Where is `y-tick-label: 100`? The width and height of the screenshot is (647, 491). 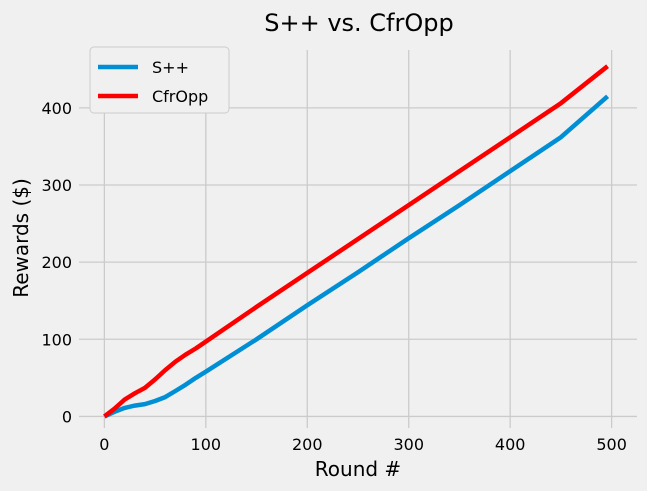
y-tick-label: 100 is located at coordinates (56, 339).